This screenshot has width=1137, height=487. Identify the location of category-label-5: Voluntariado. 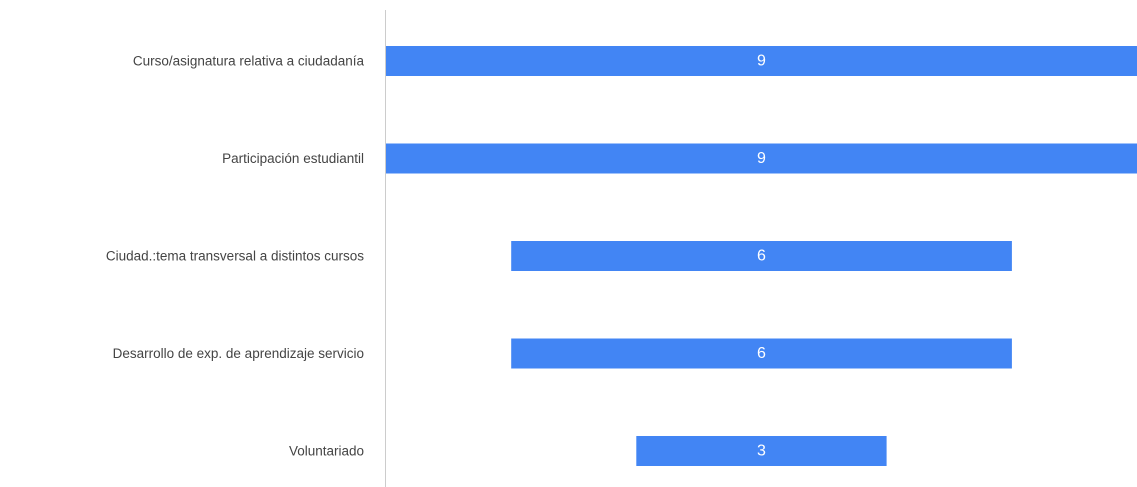
(326, 451).